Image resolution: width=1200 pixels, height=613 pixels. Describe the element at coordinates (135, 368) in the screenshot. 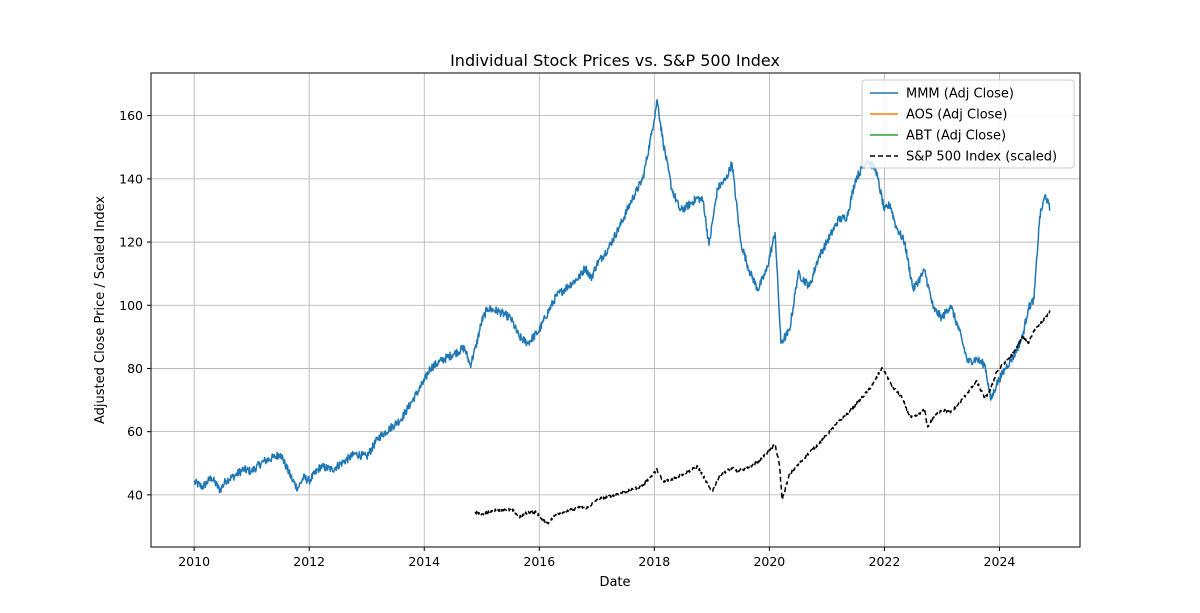

I see `y-tick-label: 80` at that location.